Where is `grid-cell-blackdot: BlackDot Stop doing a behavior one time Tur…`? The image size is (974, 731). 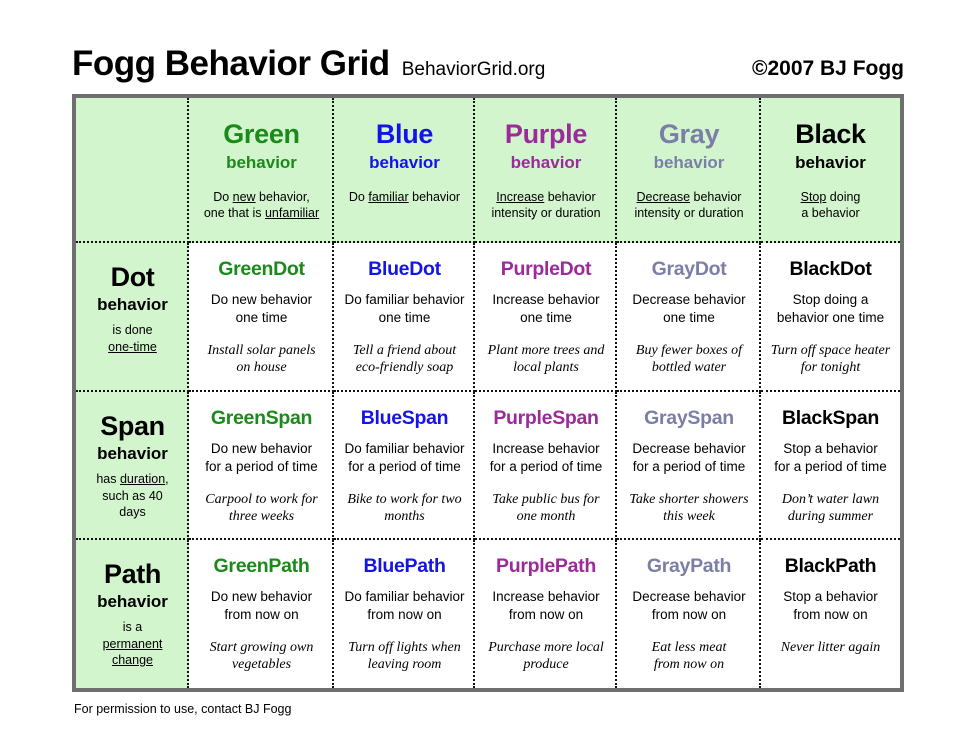 grid-cell-blackdot: BlackDot Stop doing a behavior one time Tur… is located at coordinates (830, 317).